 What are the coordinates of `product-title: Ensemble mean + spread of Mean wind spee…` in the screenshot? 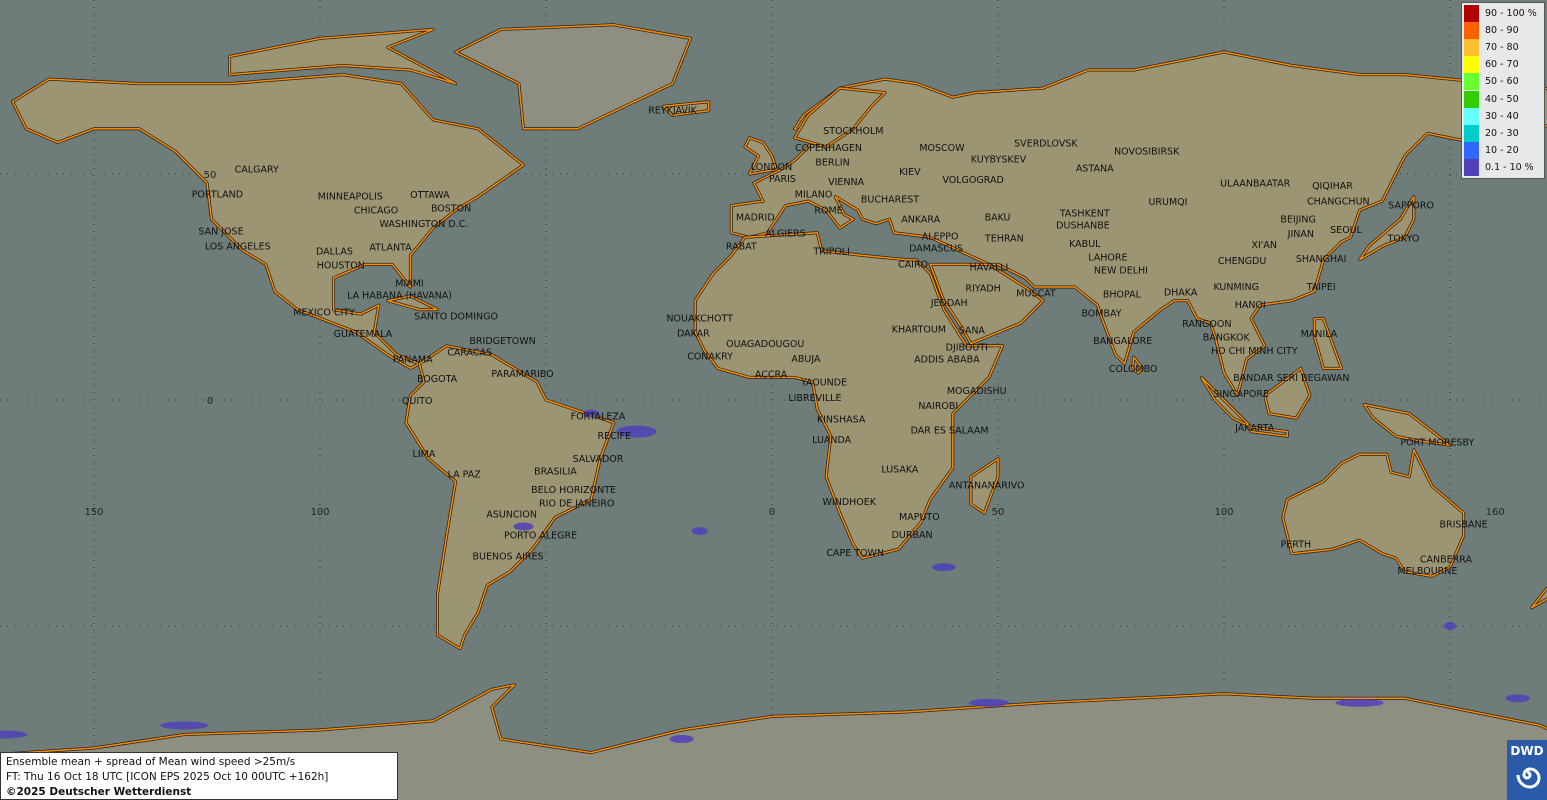 It's located at (151, 762).